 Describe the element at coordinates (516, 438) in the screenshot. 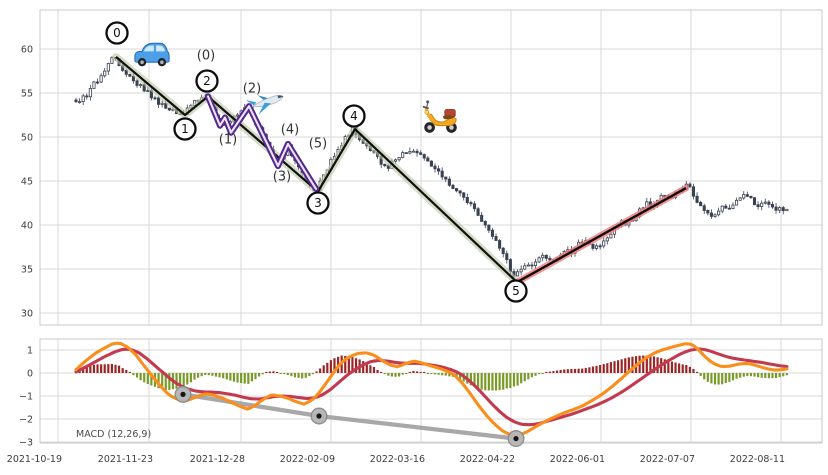

I see `divergence-marker-dot` at that location.